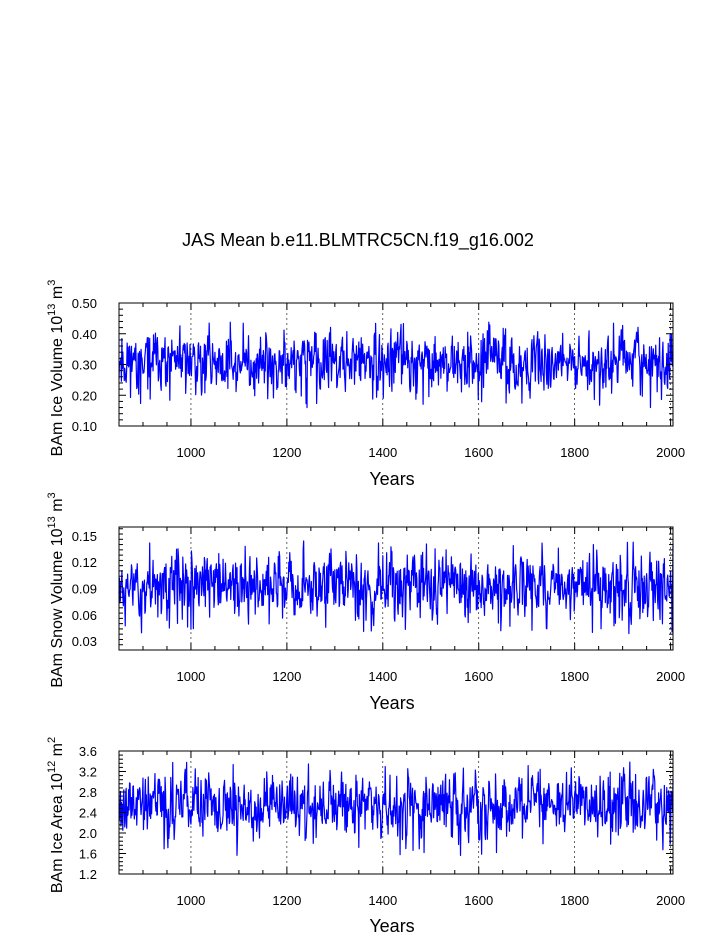 The height and width of the screenshot is (935, 723). What do you see at coordinates (84, 334) in the screenshot?
I see `y-tick-label-0.40: 0.40` at bounding box center [84, 334].